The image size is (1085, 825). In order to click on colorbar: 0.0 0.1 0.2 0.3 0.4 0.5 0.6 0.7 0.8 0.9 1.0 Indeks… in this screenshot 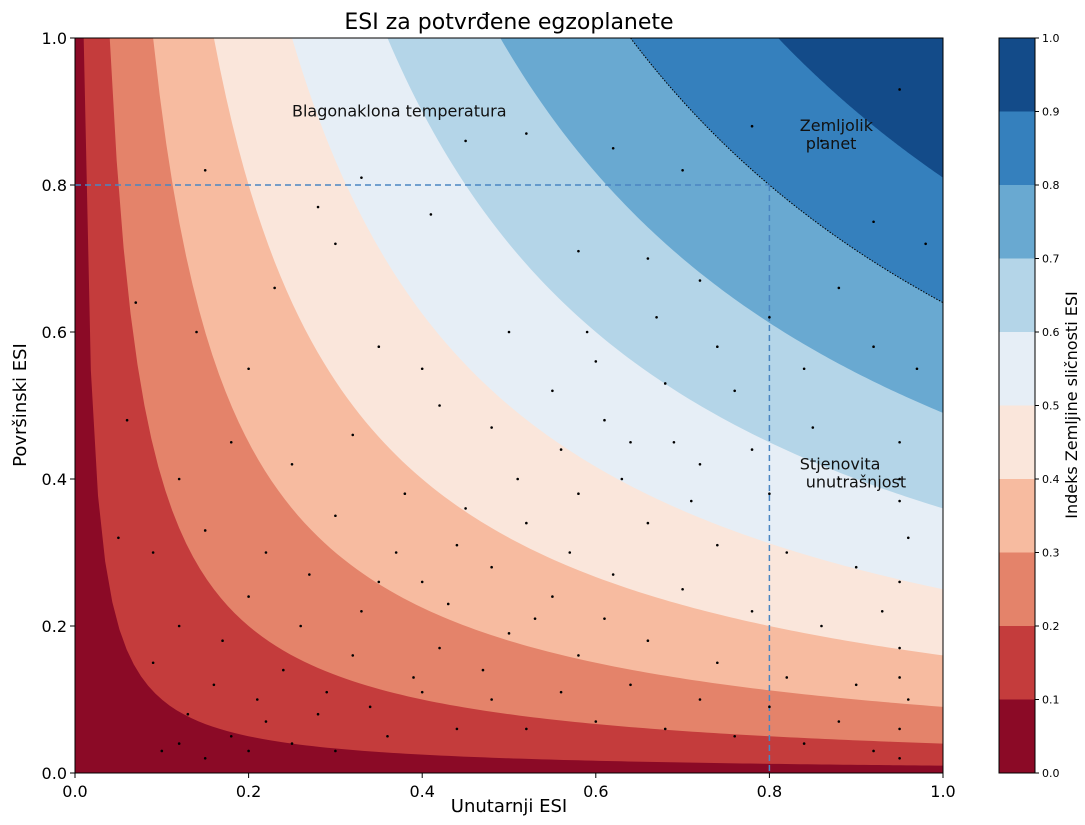, I will do `click(1039, 406)`.